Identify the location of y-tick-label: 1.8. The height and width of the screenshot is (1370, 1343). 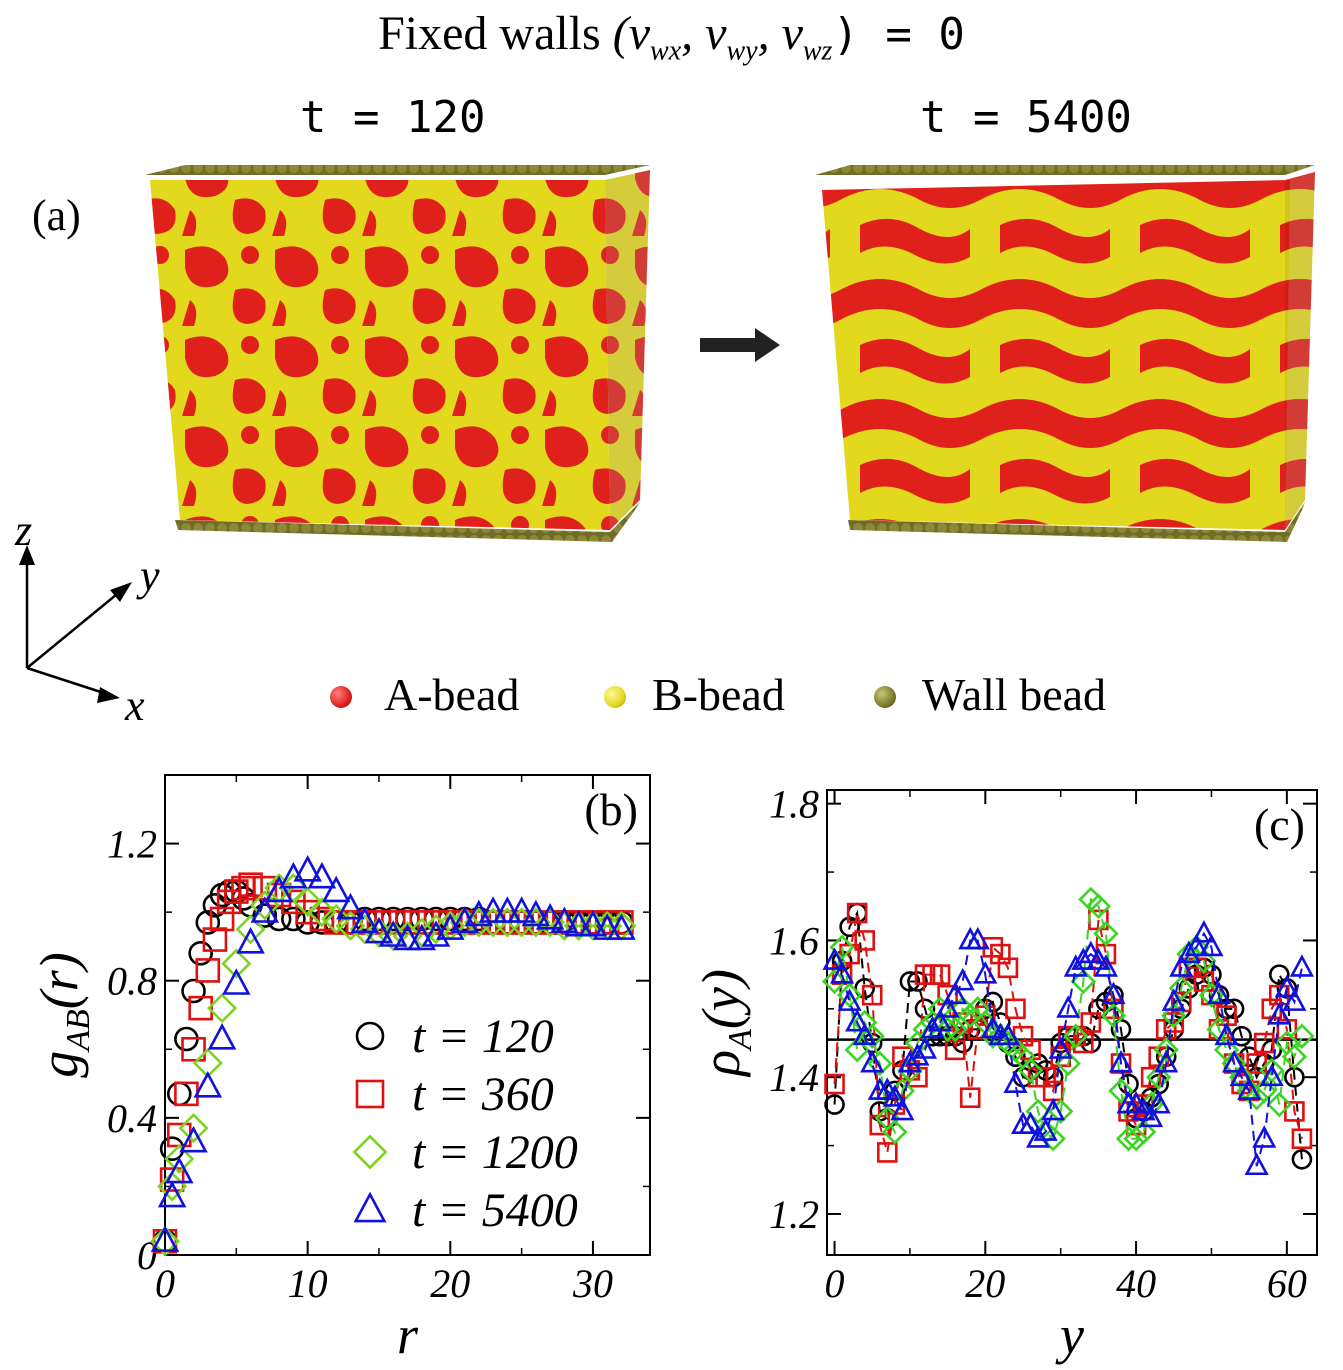
(794, 804).